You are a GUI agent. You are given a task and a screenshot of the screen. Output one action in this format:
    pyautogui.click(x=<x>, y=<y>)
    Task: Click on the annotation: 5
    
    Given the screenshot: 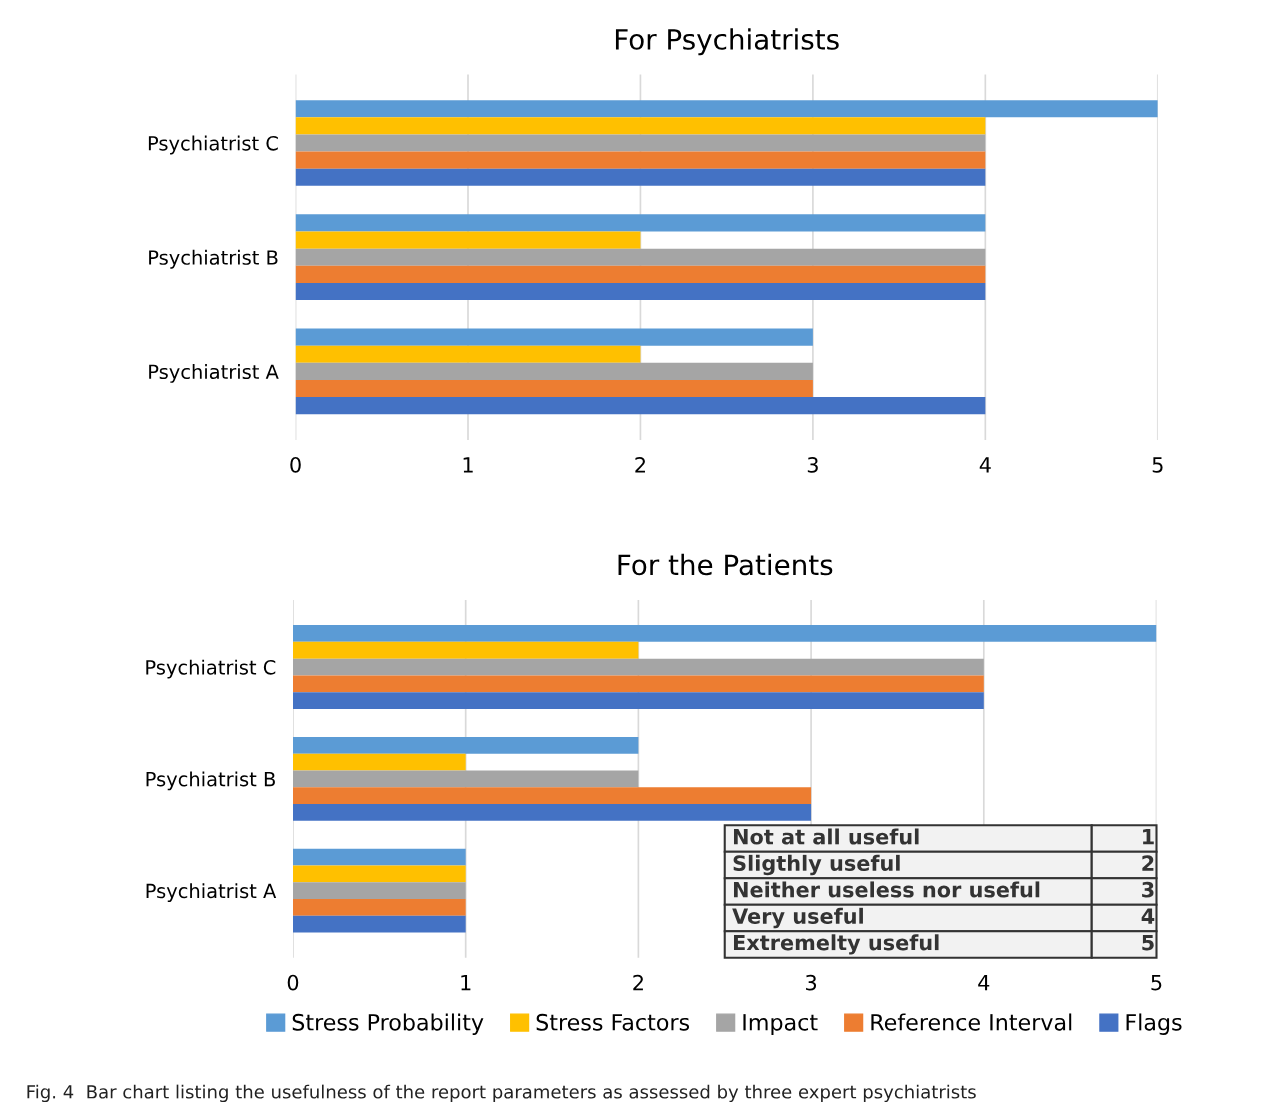 What is the action you would take?
    pyautogui.click(x=1148, y=943)
    